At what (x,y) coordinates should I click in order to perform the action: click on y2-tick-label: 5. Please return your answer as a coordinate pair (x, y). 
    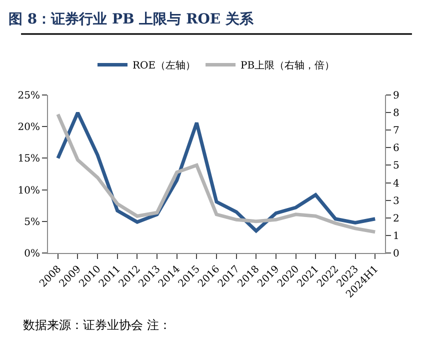
    Looking at the image, I should click on (396, 166).